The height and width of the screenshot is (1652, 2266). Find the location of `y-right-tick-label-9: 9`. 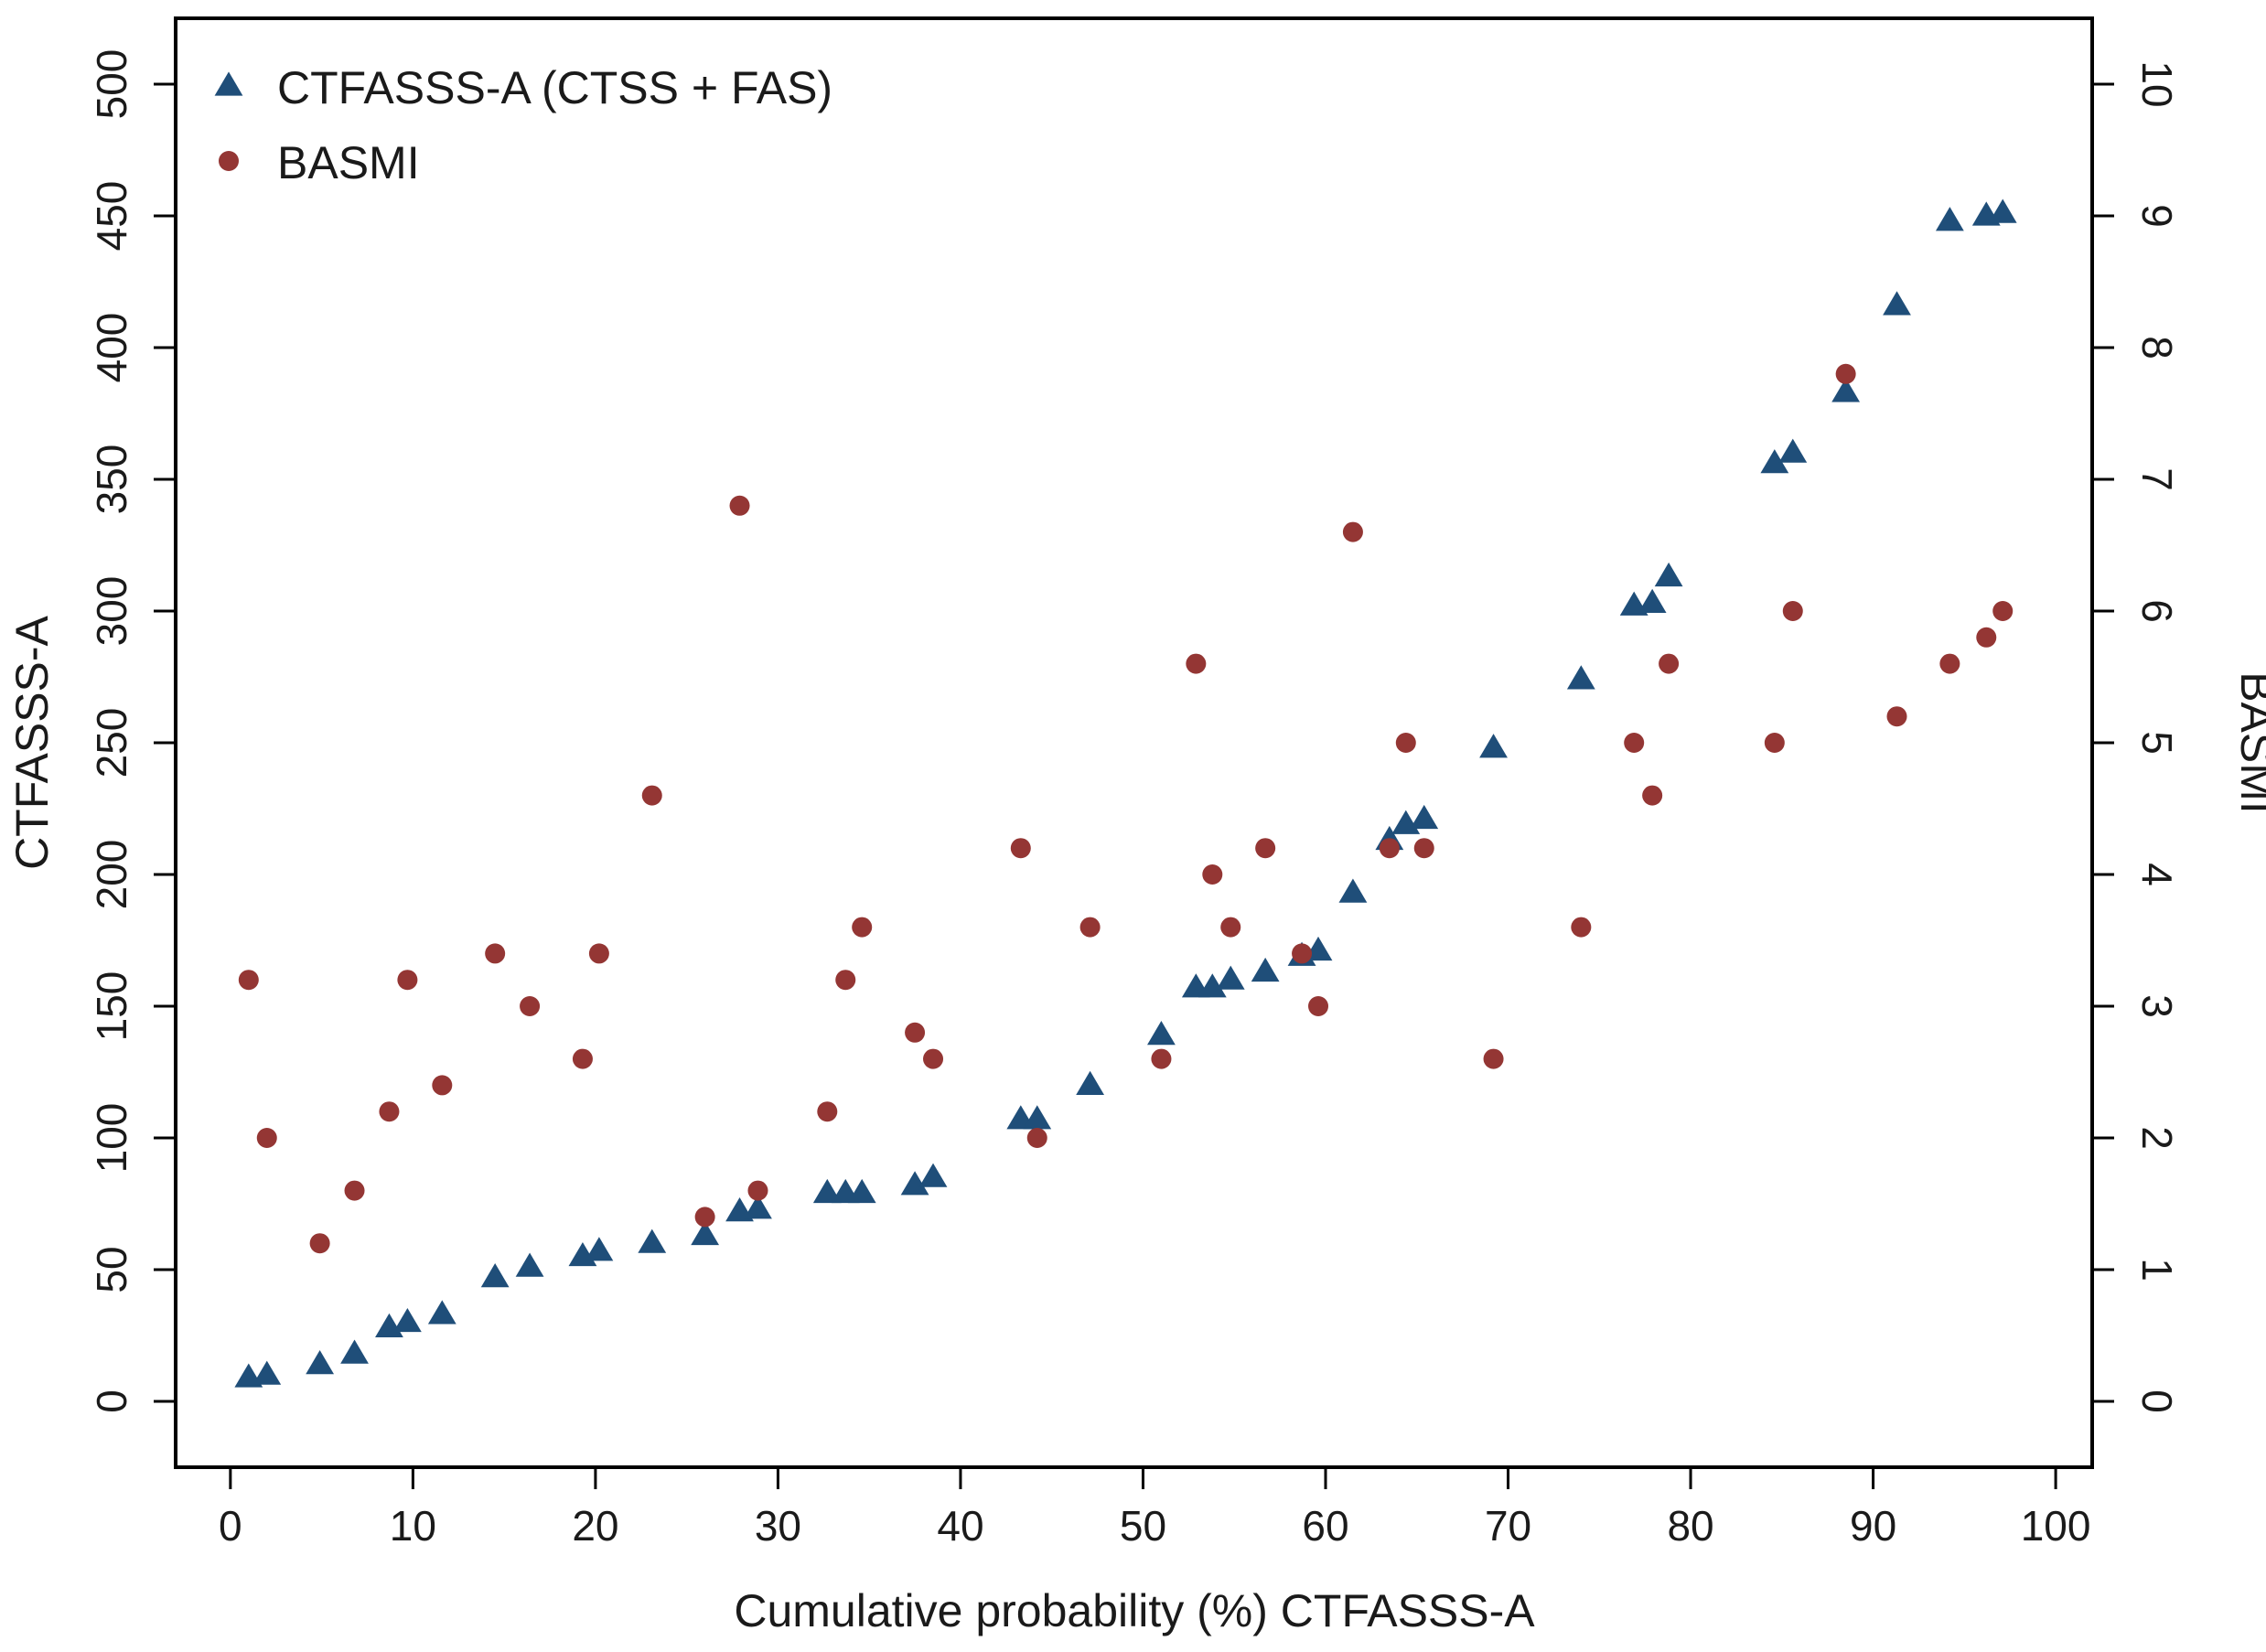

y-right-tick-label-9: 9 is located at coordinates (2157, 216).